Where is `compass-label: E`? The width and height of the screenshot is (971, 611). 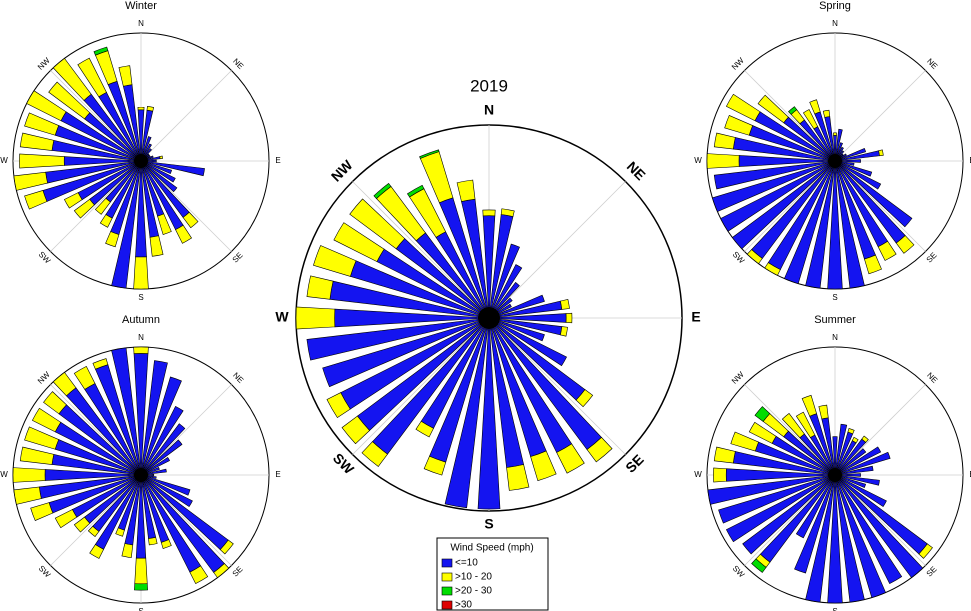
compass-label: E is located at coordinates (970, 474).